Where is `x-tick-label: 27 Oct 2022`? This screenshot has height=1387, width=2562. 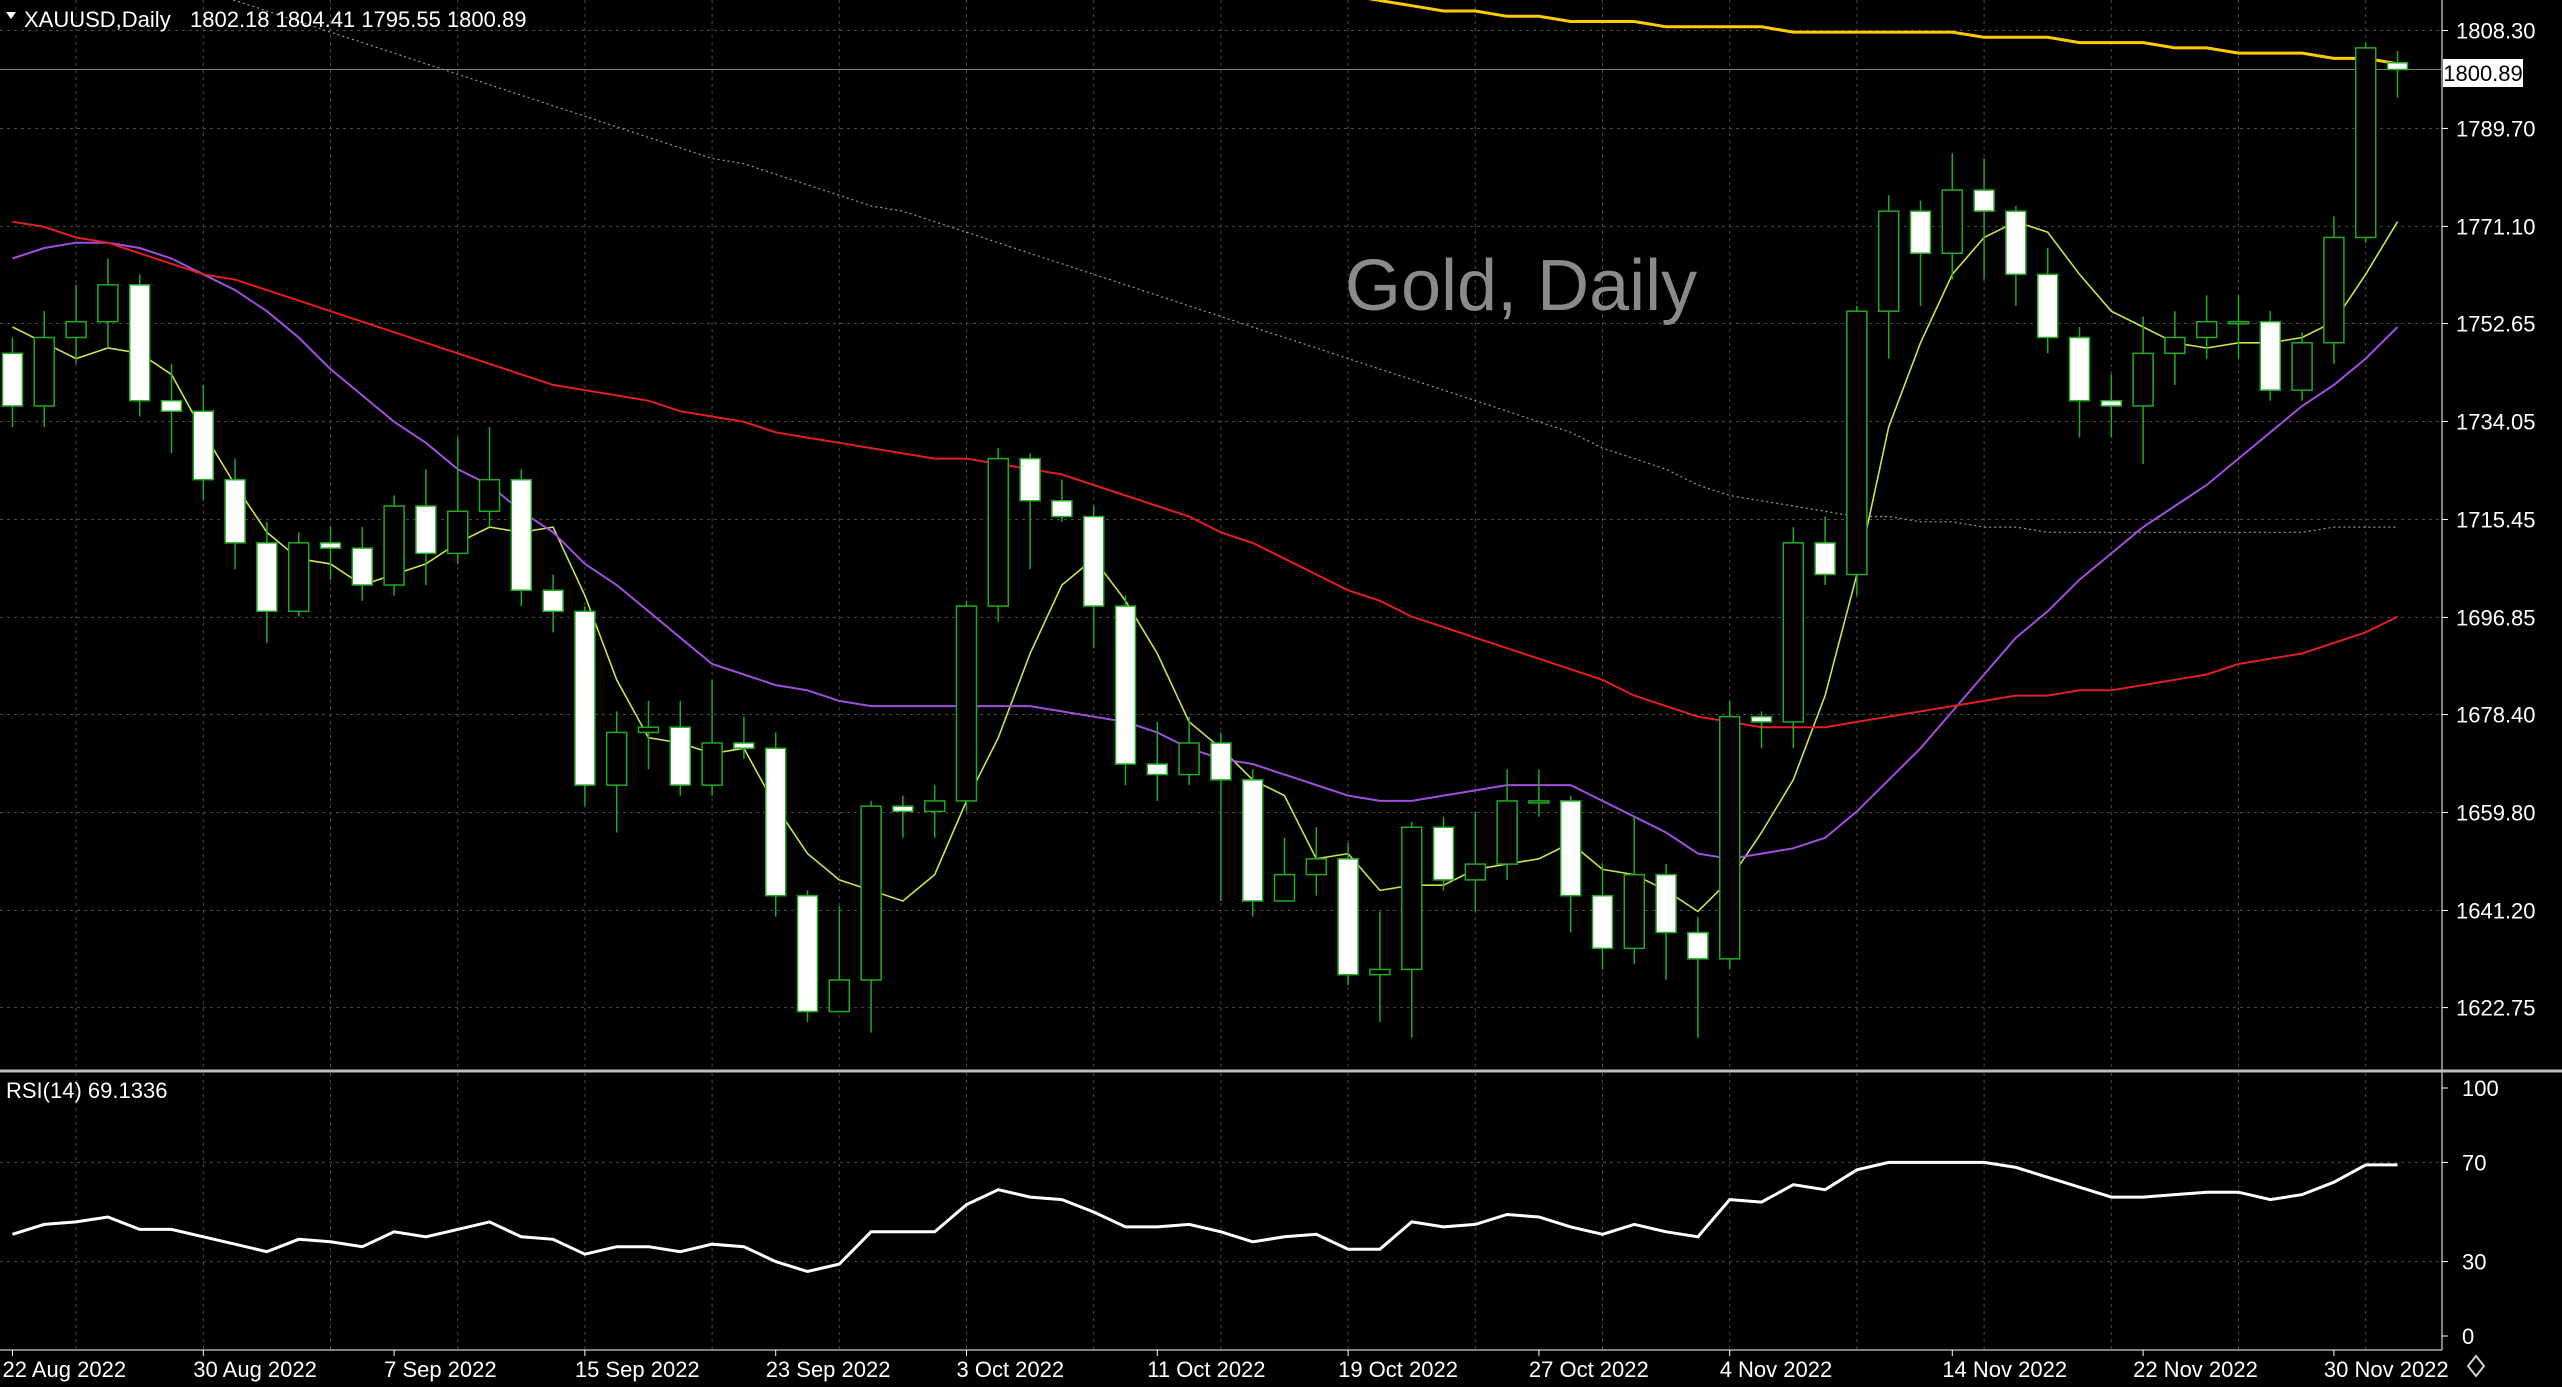 x-tick-label: 27 Oct 2022 is located at coordinates (1589, 1369).